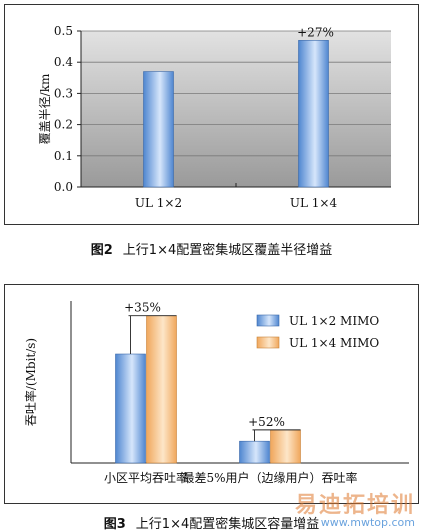 This screenshot has height=532, width=423. I want to click on watermark-chinese: 易迪拓培训, so click(354, 505).